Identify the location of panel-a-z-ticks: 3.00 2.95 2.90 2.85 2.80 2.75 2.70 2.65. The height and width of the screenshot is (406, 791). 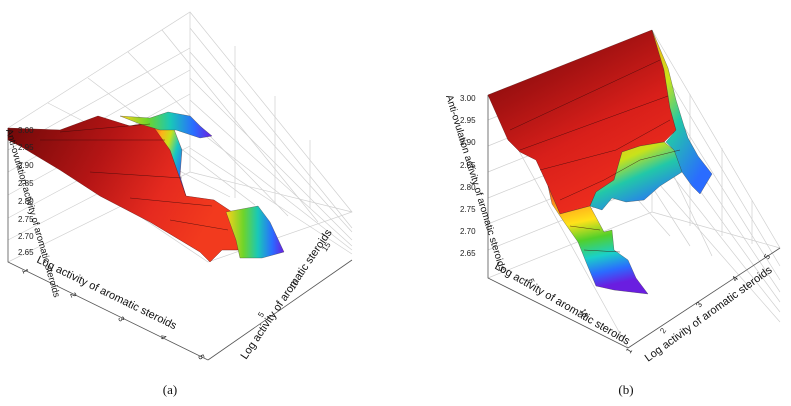
(26, 191).